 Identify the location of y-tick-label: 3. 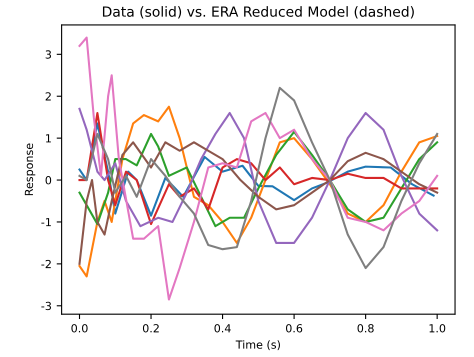
(49, 54).